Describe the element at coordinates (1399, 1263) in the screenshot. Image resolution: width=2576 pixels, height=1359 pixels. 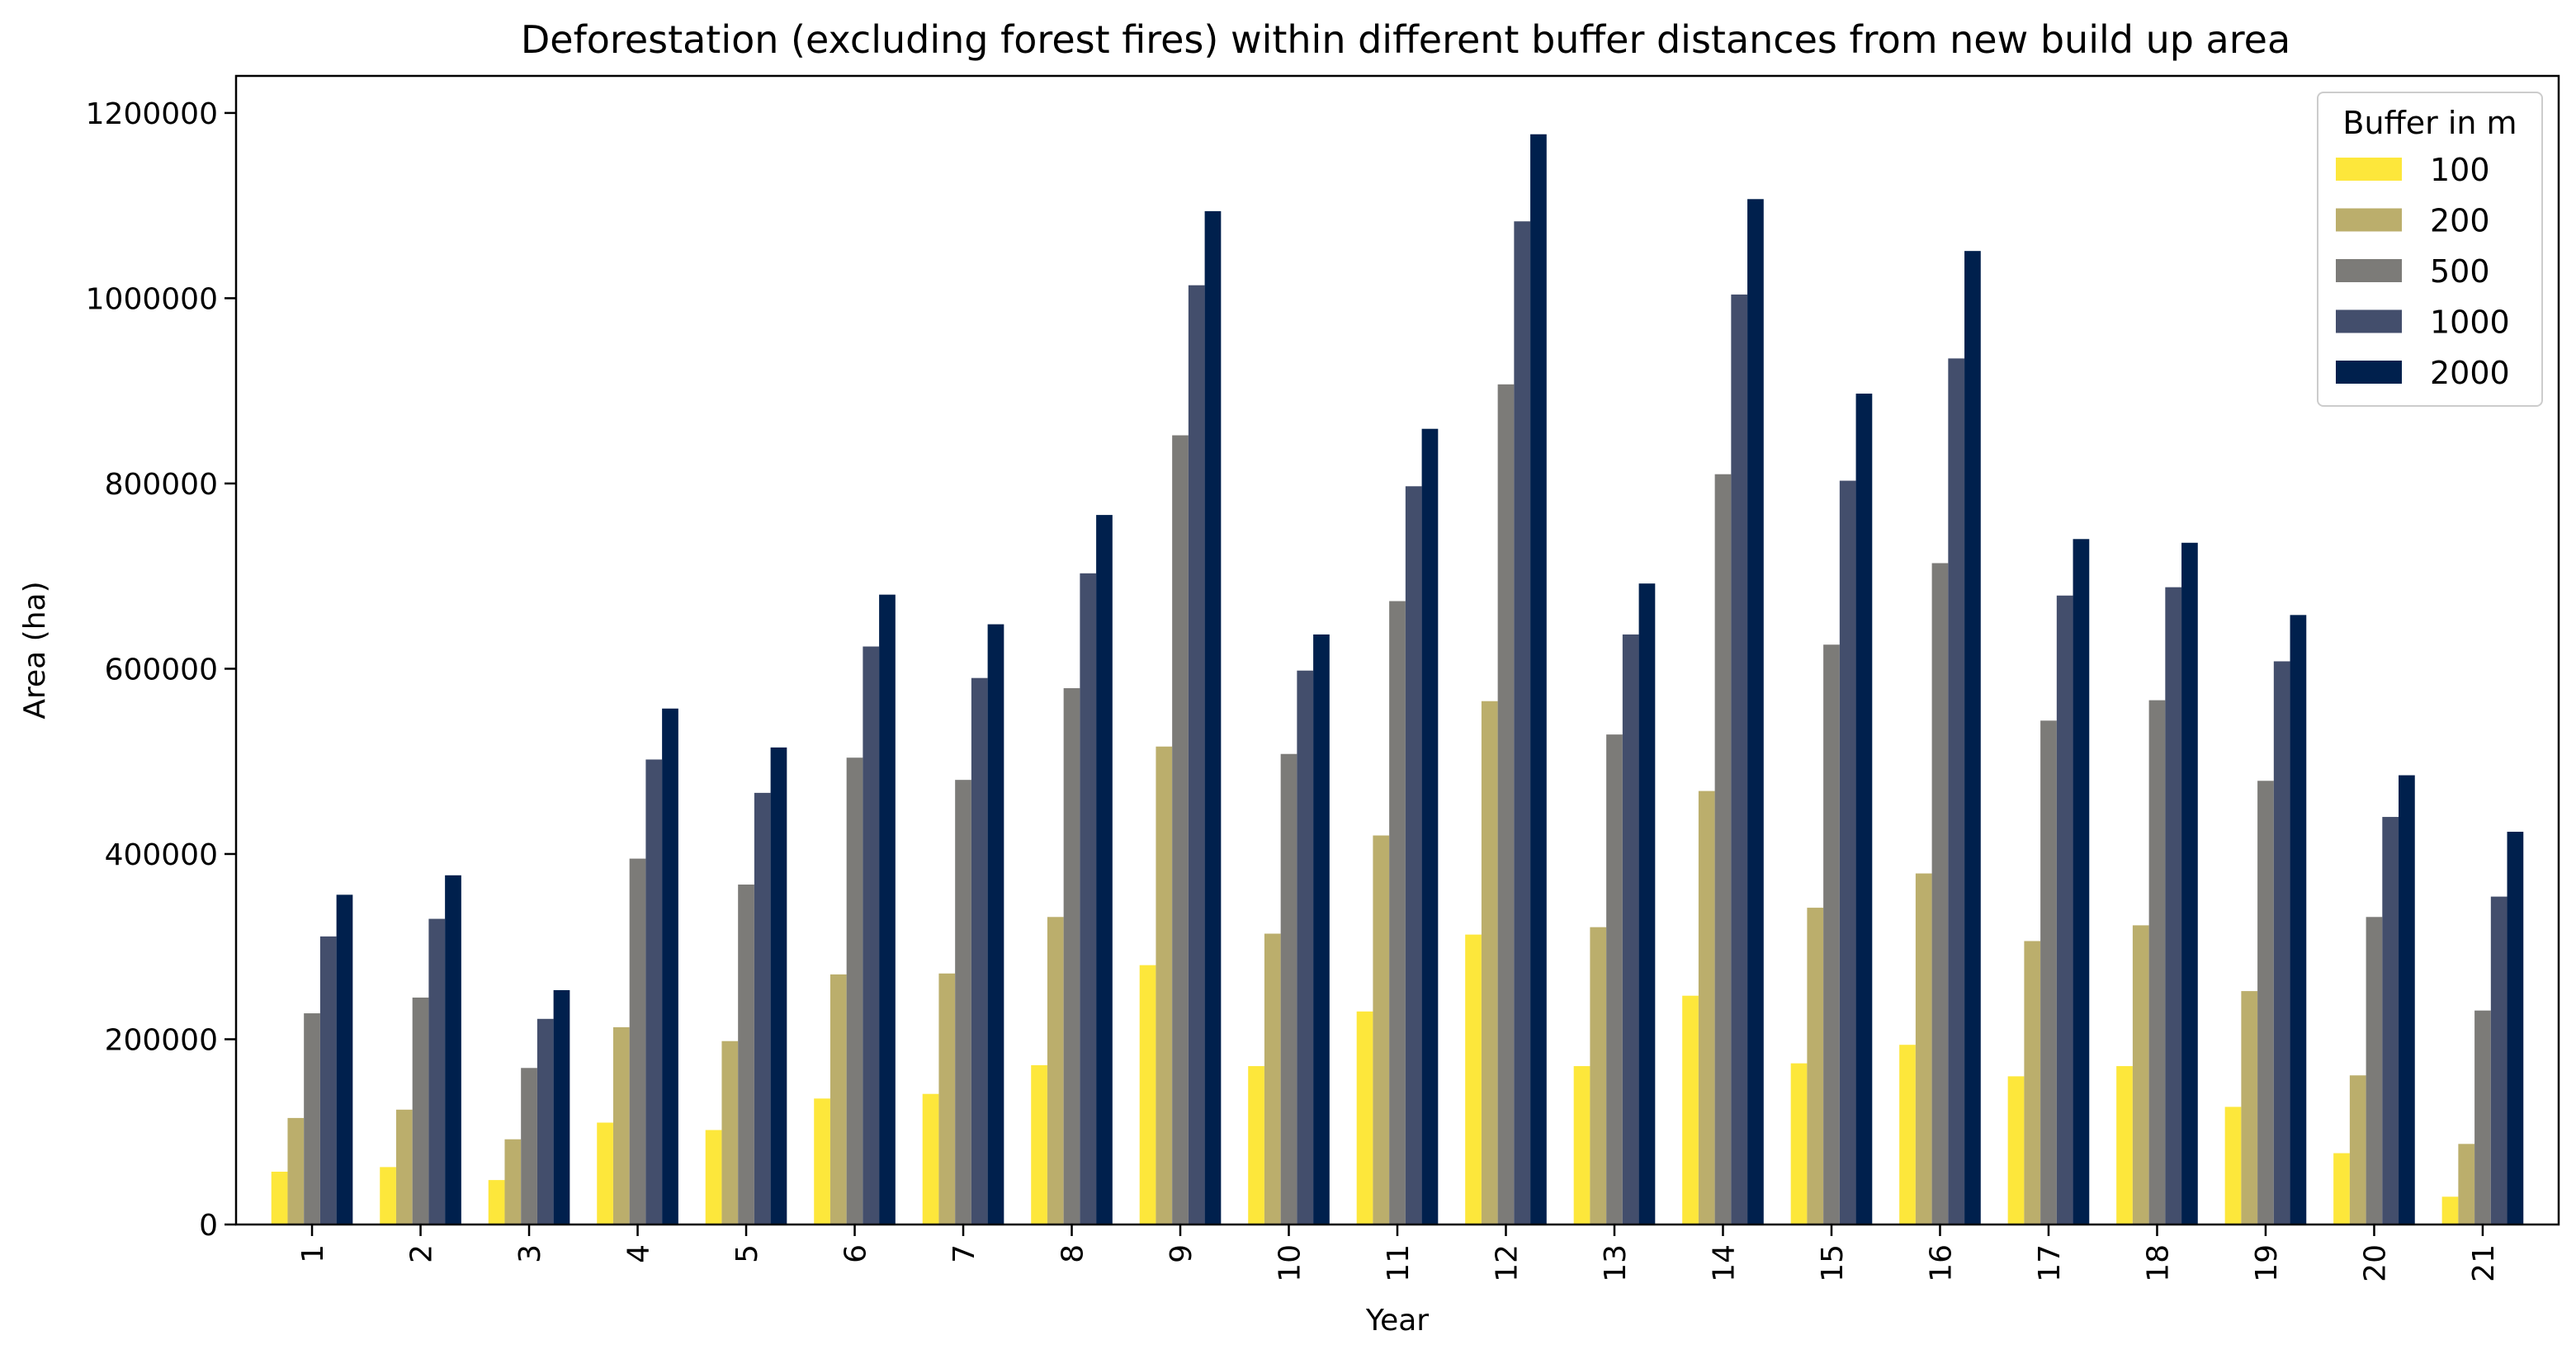
I see `x-tick-label: 11` at that location.